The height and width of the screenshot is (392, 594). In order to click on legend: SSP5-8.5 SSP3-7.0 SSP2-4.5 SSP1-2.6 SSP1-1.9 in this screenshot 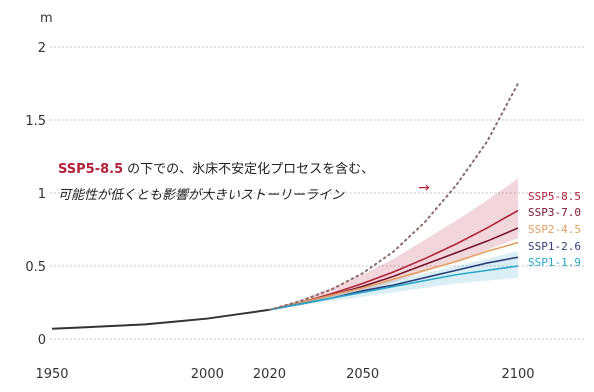, I will do `click(554, 229)`.